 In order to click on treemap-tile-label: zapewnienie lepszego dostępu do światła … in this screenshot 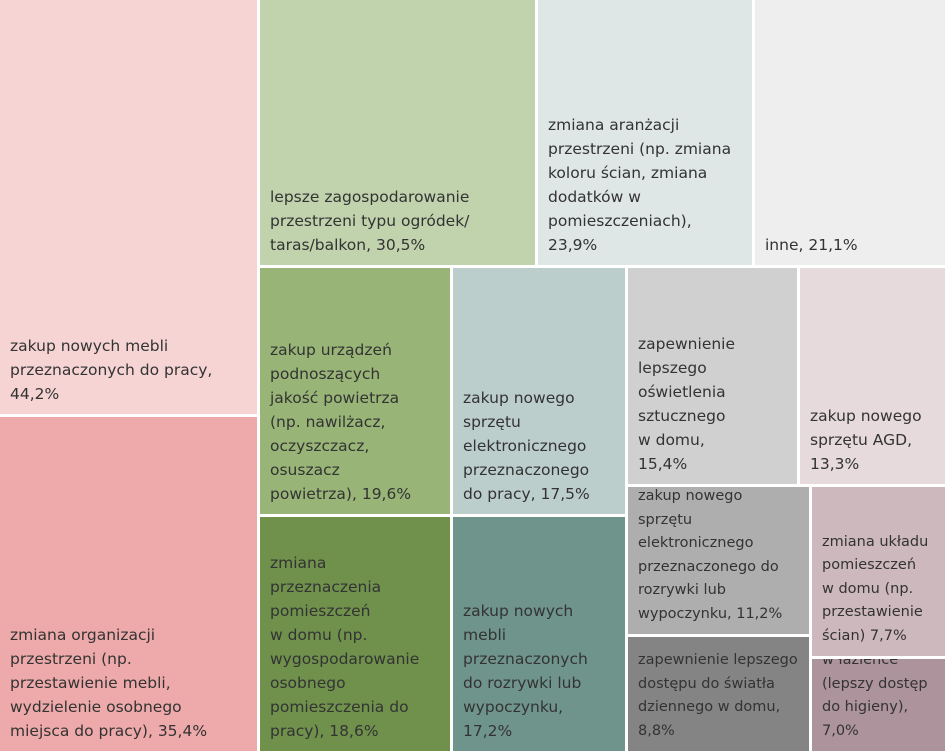, I will do `click(718, 695)`.